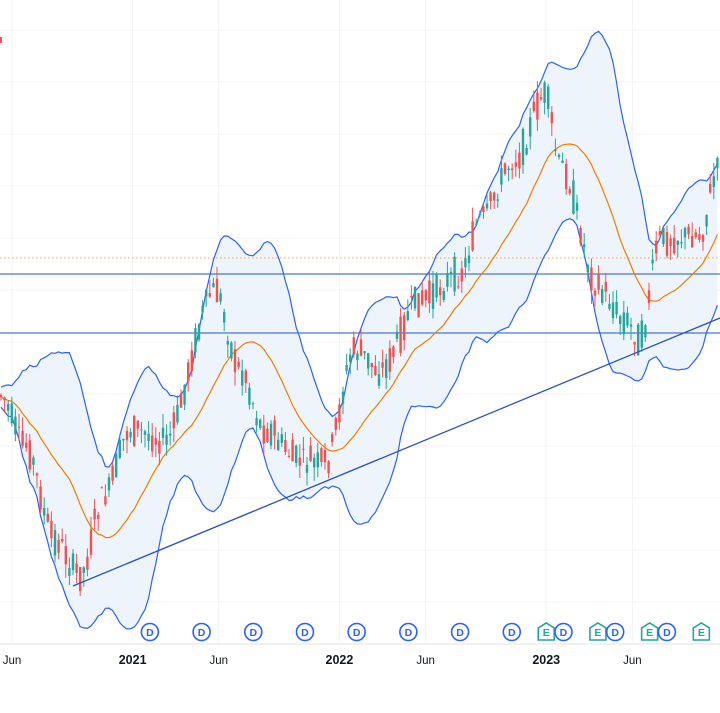 This screenshot has height=713, width=720. I want to click on dividend-marker-0: D, so click(150, 632).